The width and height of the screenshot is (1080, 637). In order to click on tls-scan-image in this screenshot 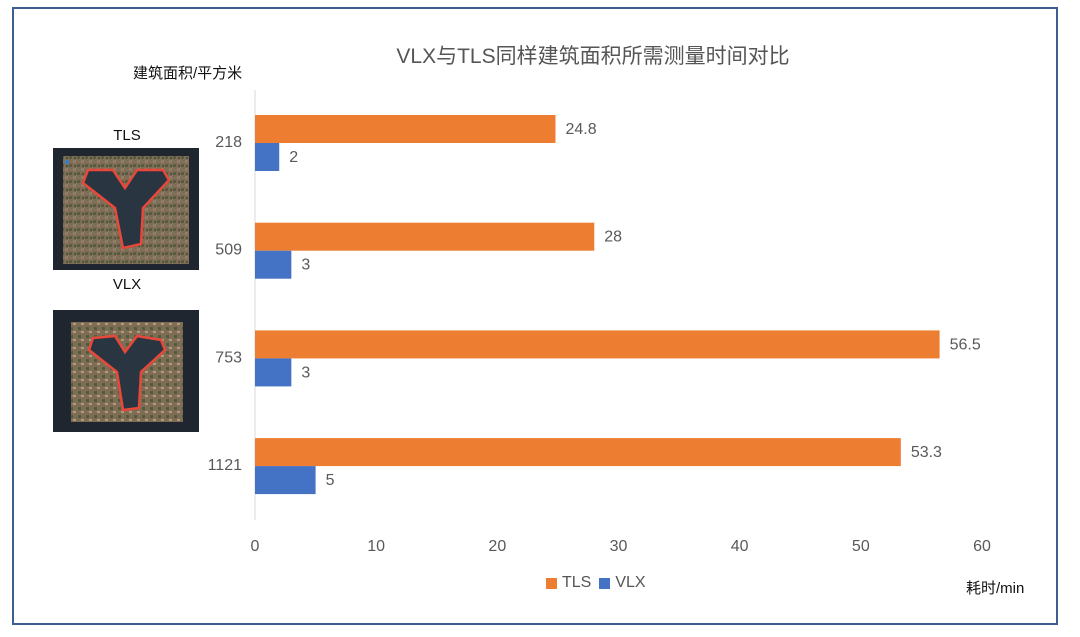, I will do `click(126, 209)`.